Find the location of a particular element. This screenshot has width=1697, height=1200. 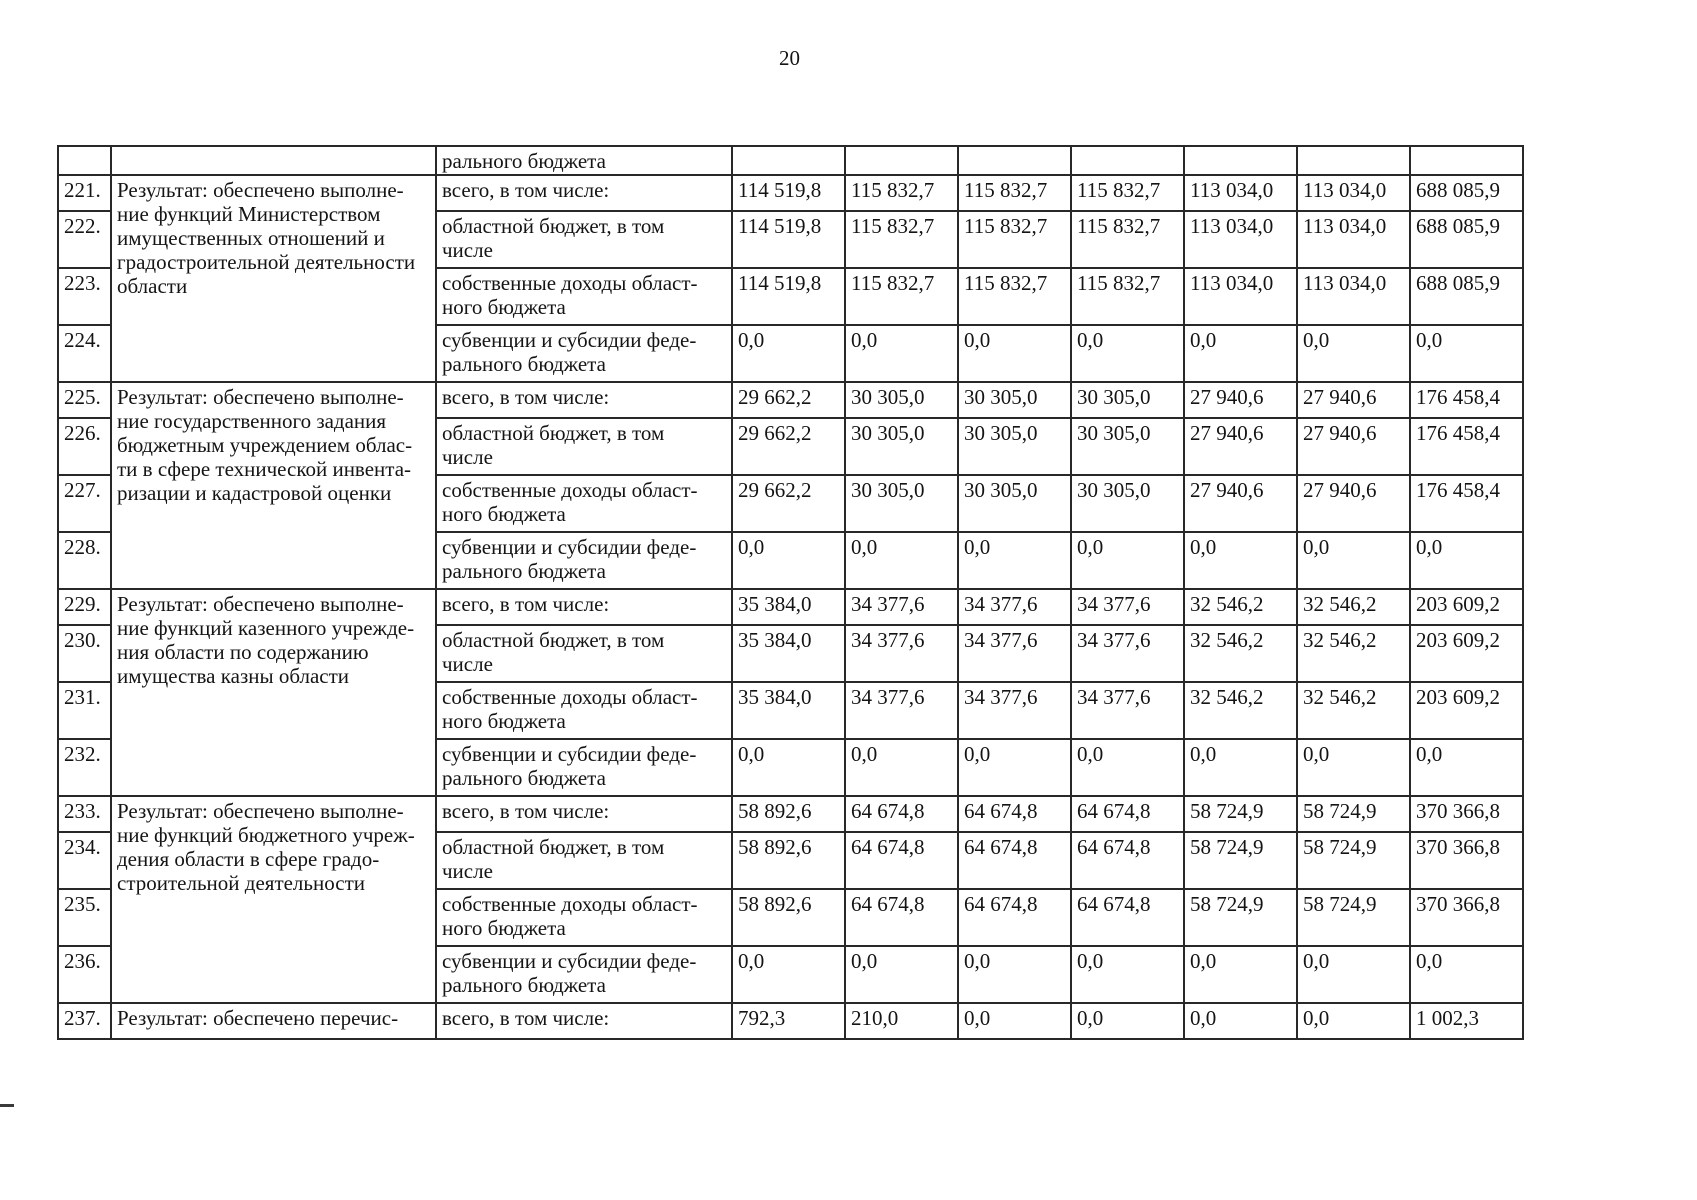

scan-artifact is located at coordinates (7, 1105).